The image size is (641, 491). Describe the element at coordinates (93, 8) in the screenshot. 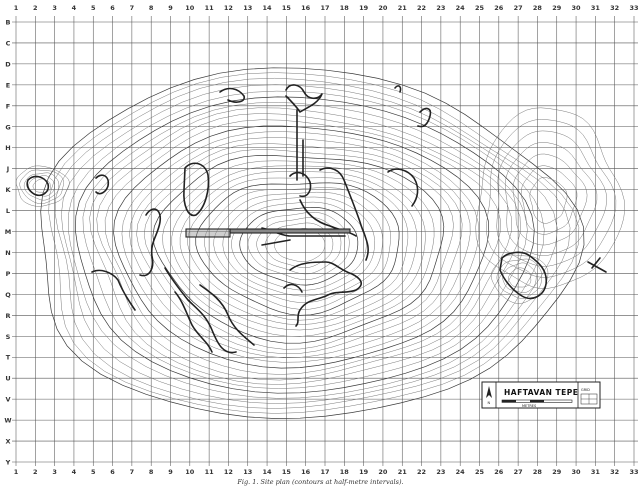

I see `col-label-top-5: 5` at that location.